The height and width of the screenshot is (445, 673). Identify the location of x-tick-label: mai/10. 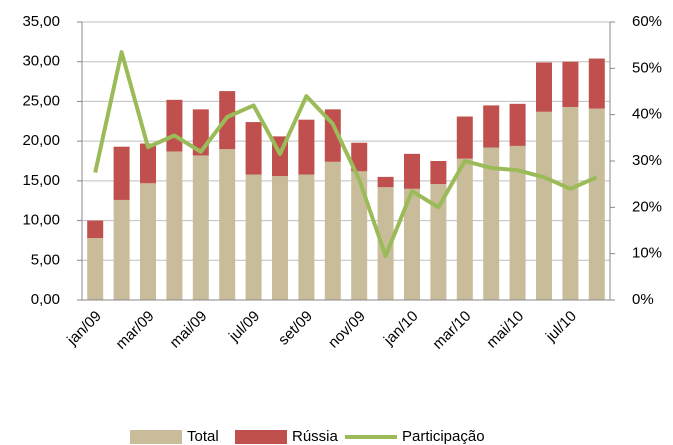
(505, 330).